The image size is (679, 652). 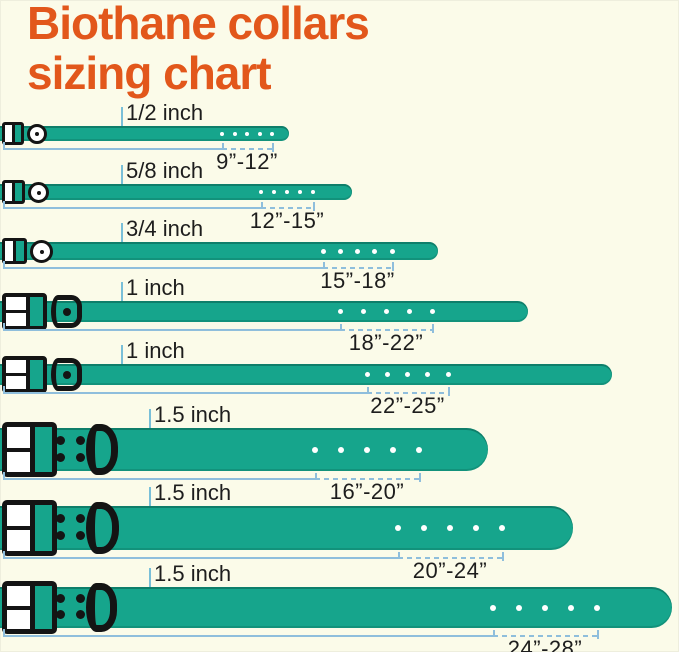 What do you see at coordinates (155, 350) in the screenshot?
I see `collar-width-label: 1 inch` at bounding box center [155, 350].